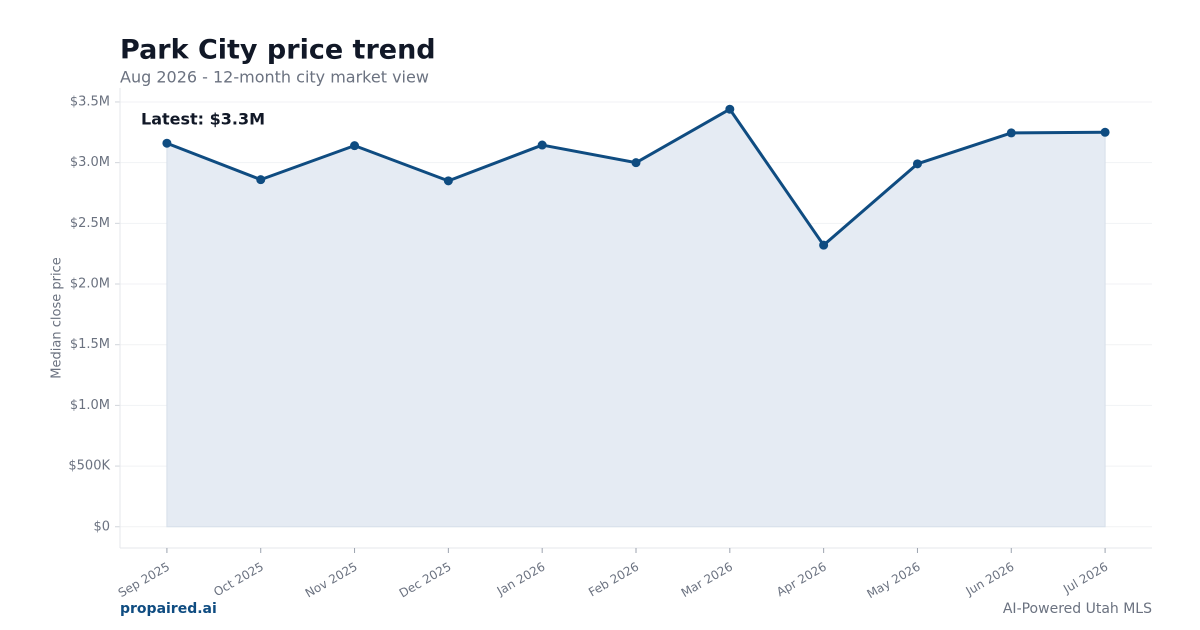  I want to click on x-tick-label: May 2026, so click(893, 581).